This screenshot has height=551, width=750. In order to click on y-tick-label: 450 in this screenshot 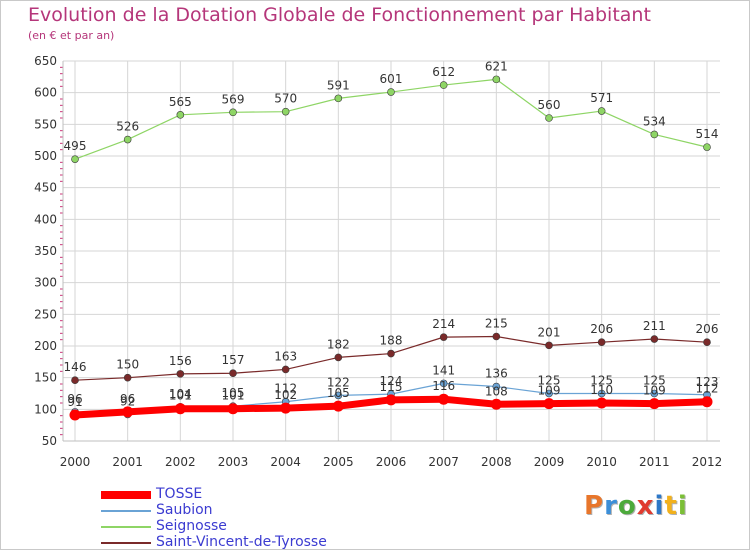, I will do `click(45, 188)`.